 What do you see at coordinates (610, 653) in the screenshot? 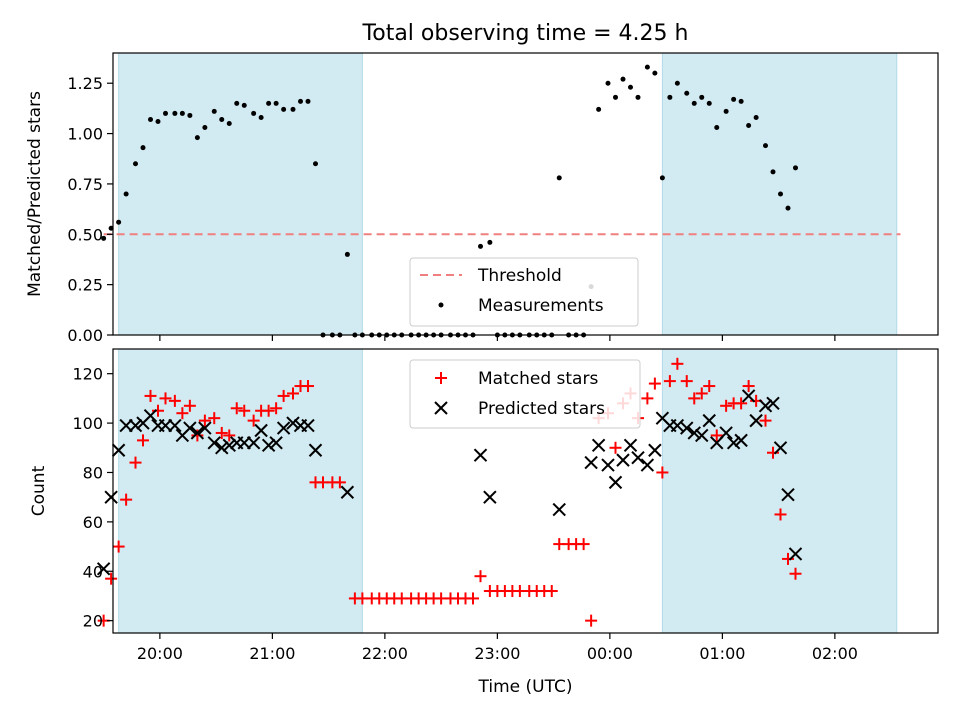
I see `x-tick-label: 00:00` at bounding box center [610, 653].